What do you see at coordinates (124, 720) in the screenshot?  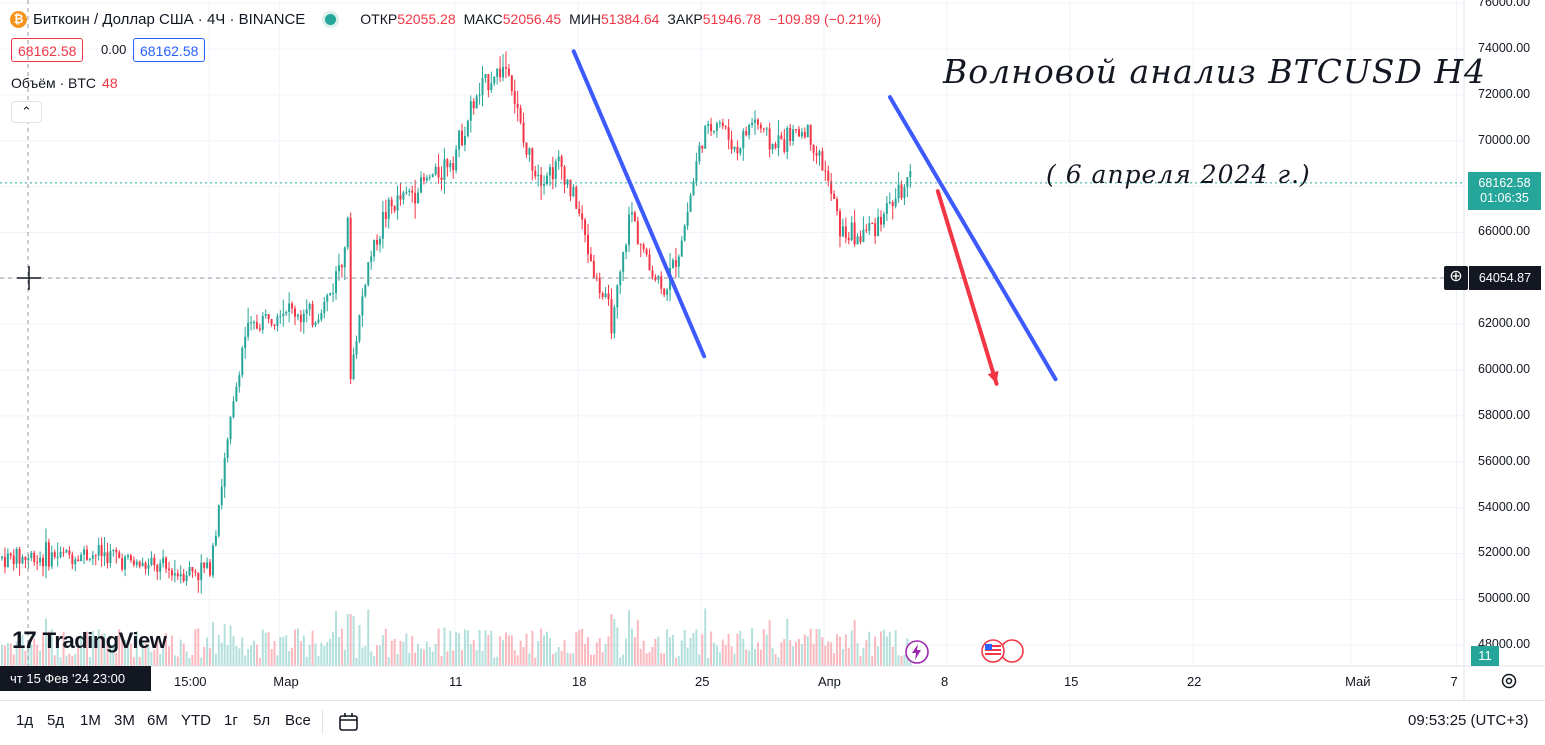 I see `range-3m: 3М` at bounding box center [124, 720].